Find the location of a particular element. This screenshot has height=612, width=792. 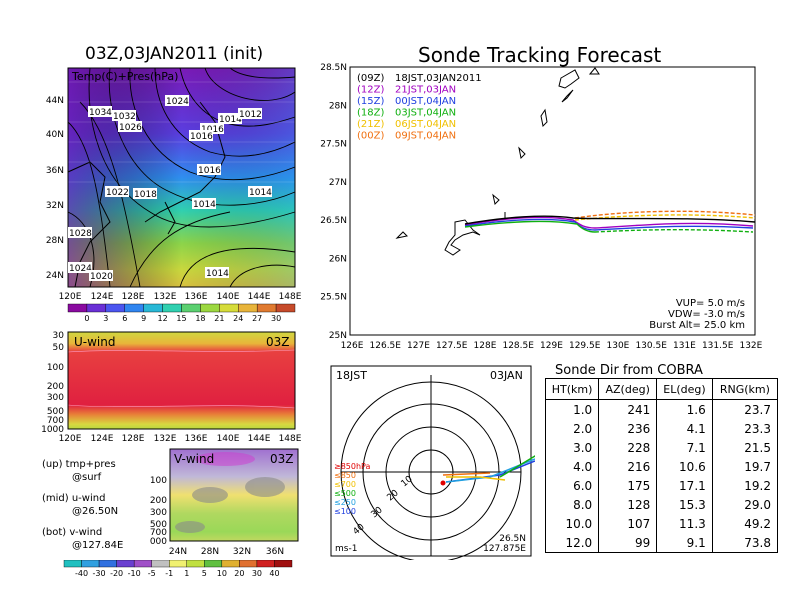

forecast-lon-label: 129.5E is located at coordinates (585, 346).